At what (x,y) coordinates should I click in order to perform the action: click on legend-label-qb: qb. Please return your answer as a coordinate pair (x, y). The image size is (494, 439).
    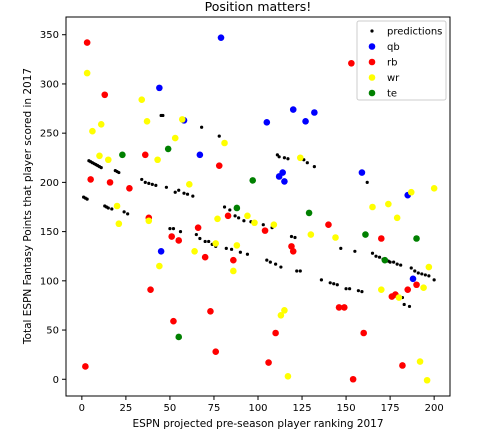
    Looking at the image, I should click on (393, 47).